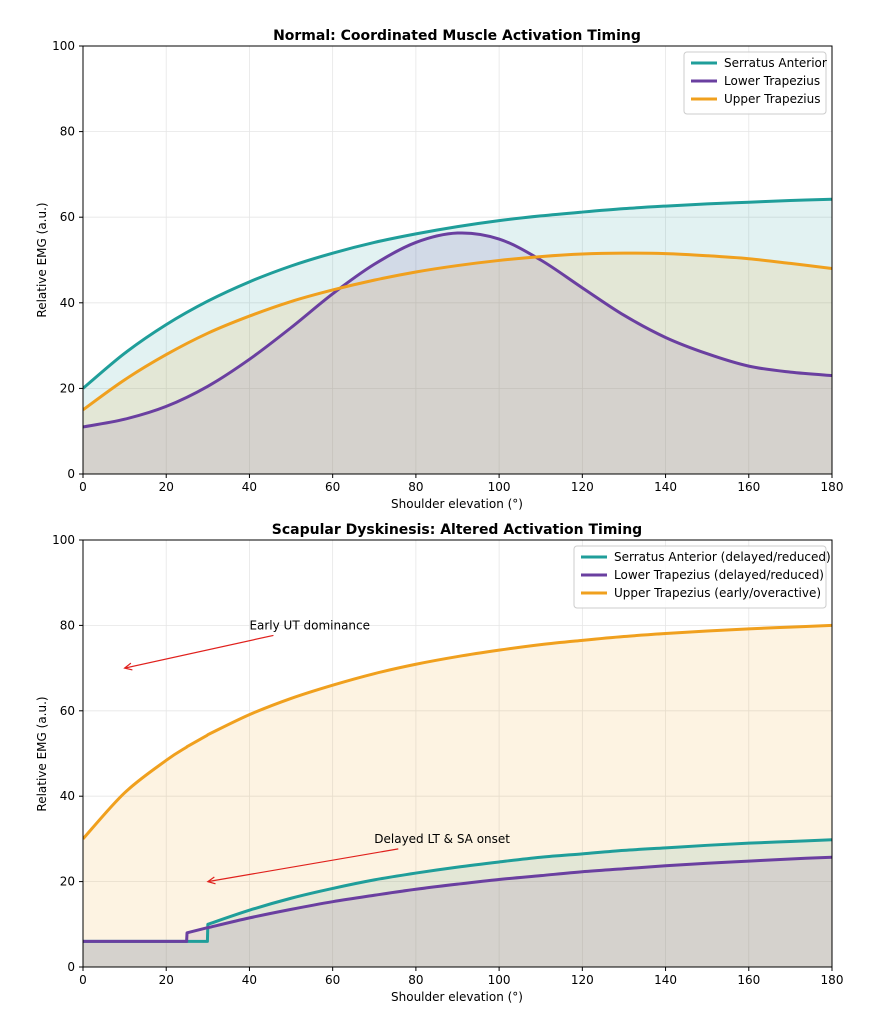 This screenshot has width=886, height=1017. I want to click on legend-entry: Lower Trapezius, so click(772, 81).